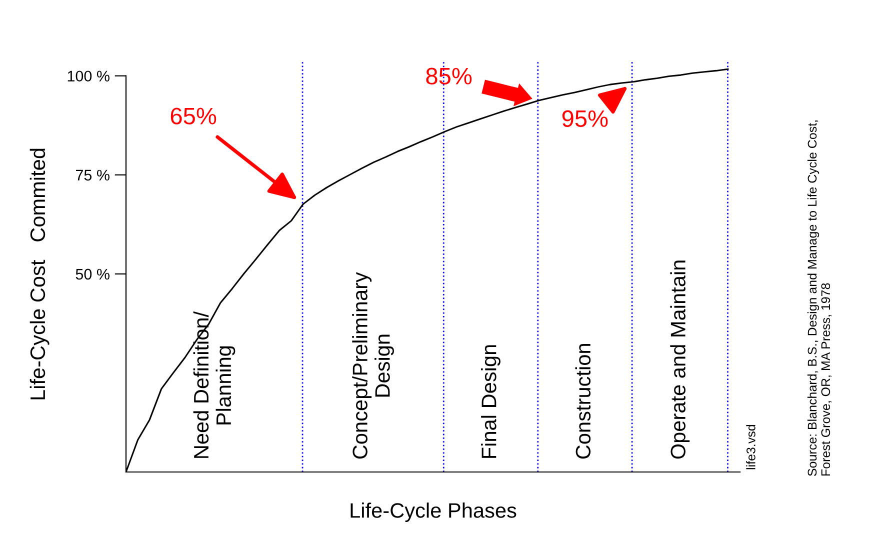  I want to click on text: life3.vsd, so click(751, 447).